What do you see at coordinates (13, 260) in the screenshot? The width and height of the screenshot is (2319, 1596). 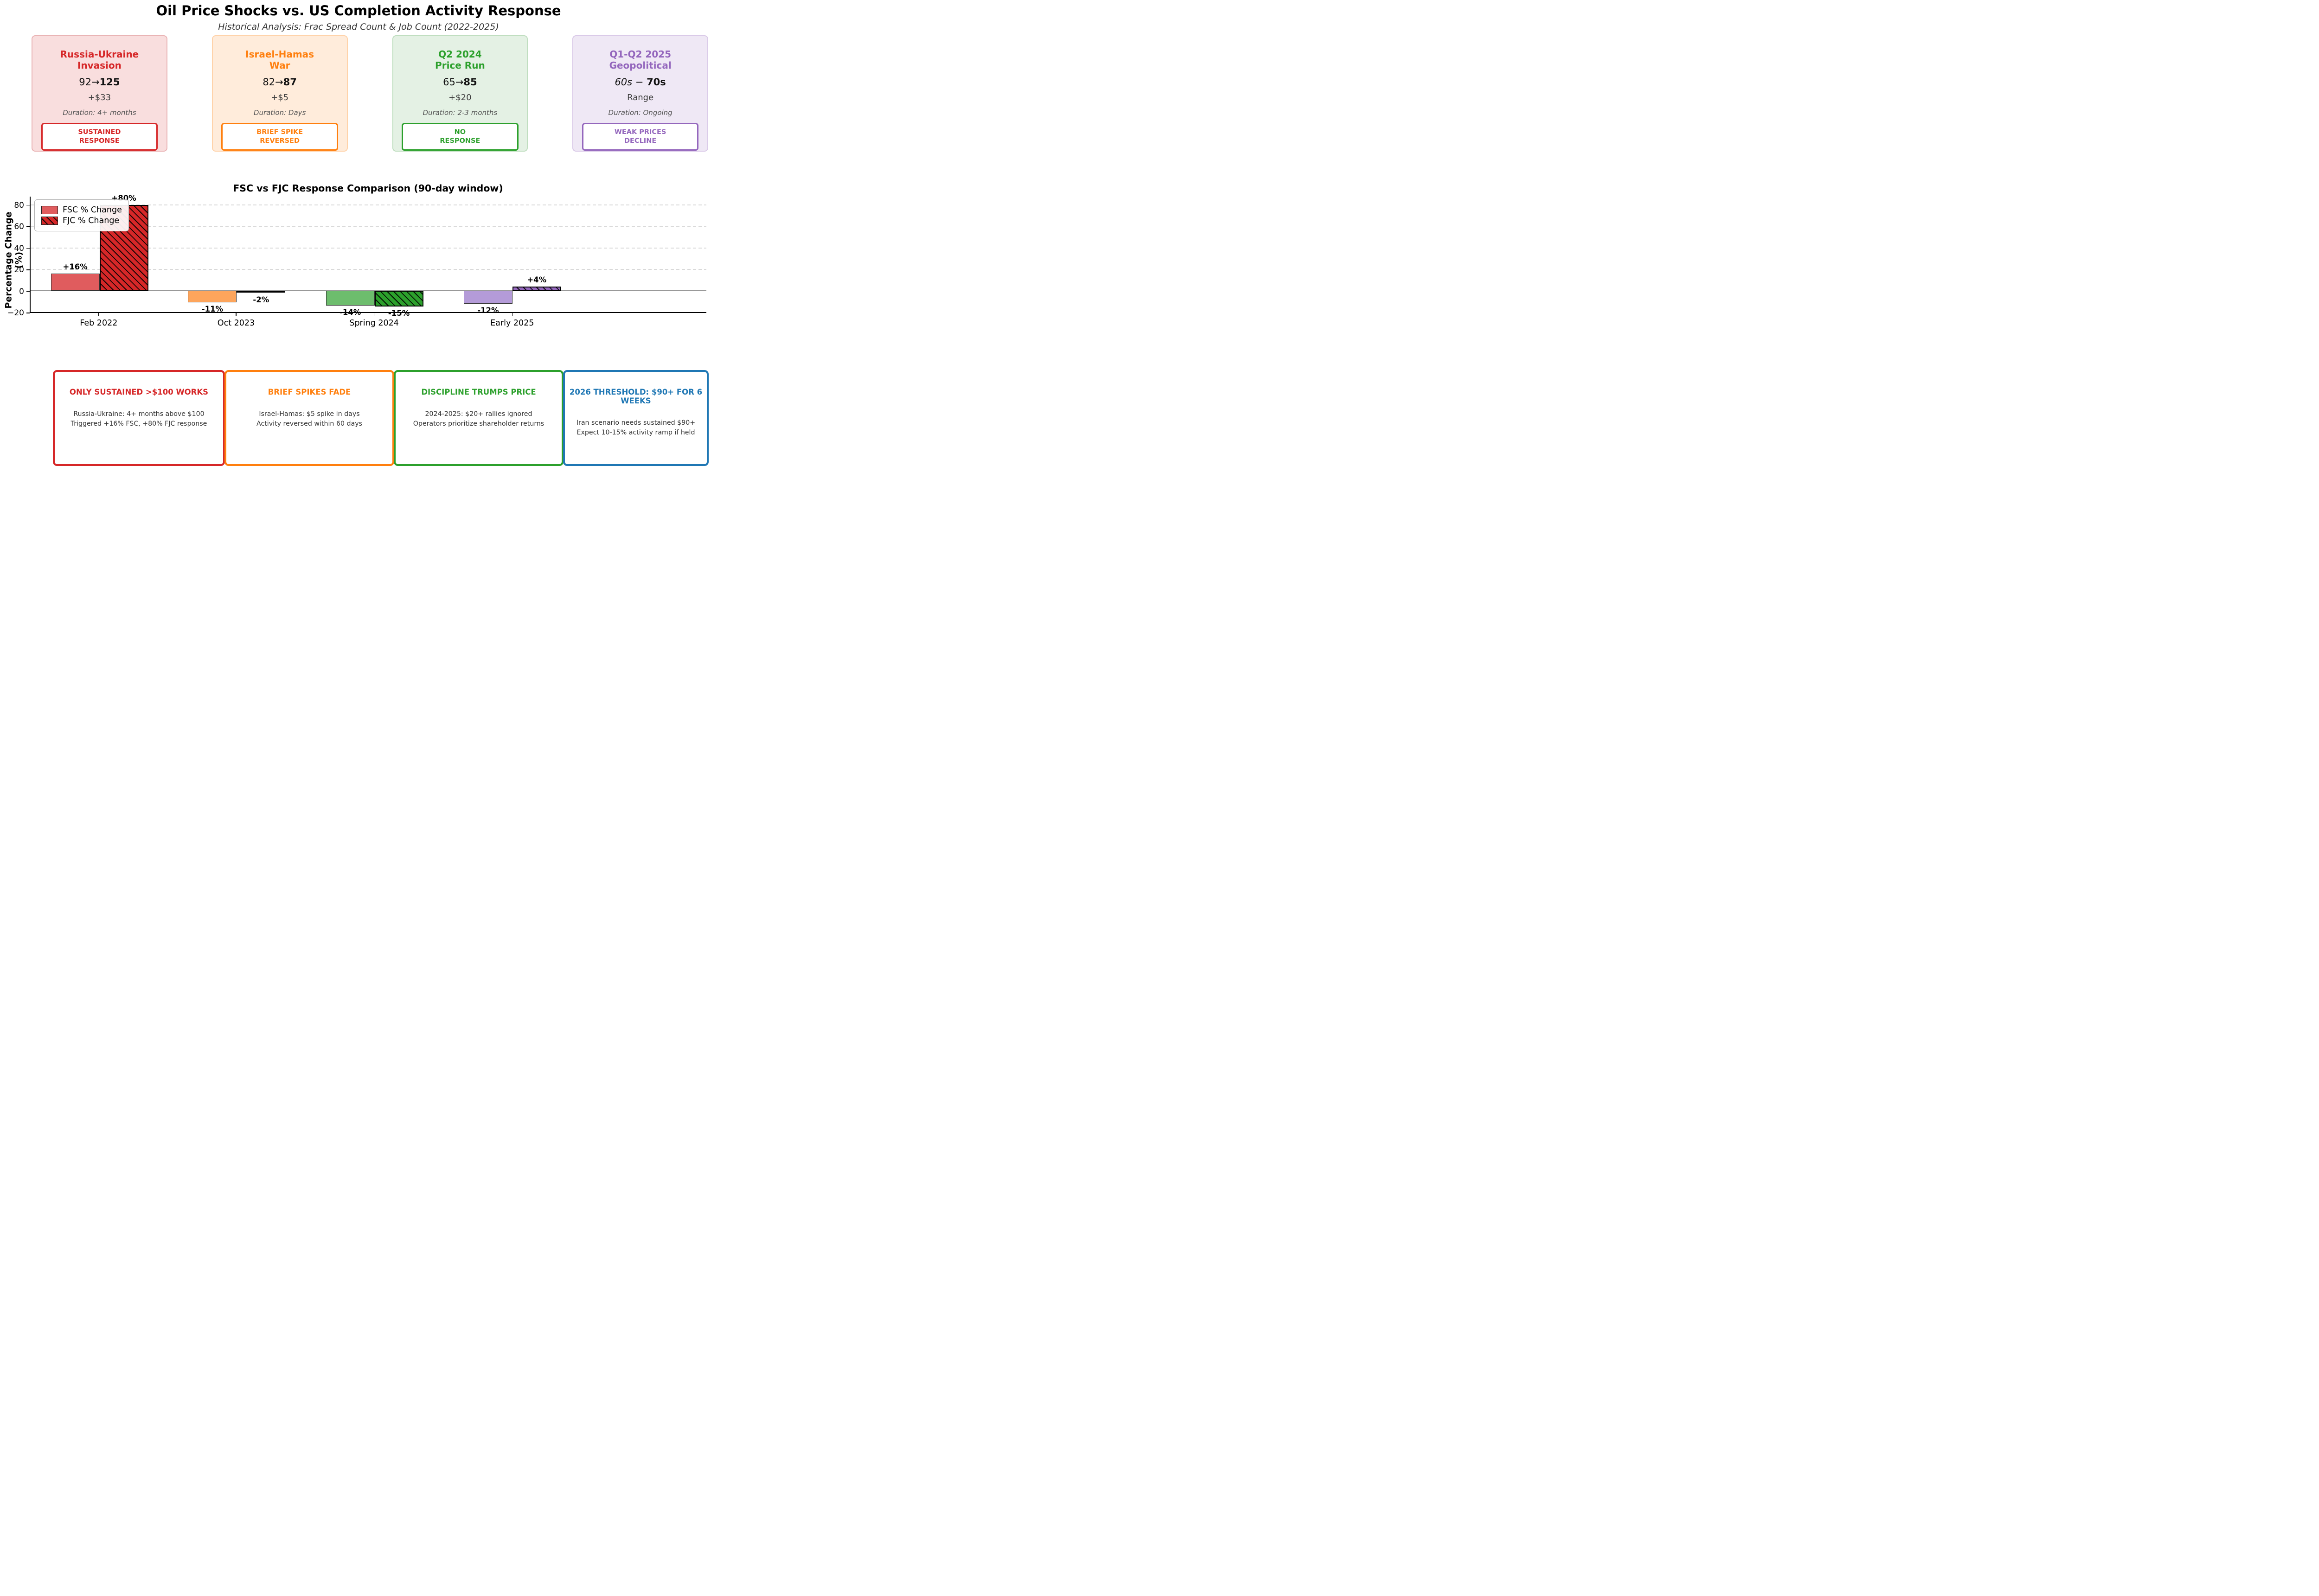 I see `y-axis-label: Percentage Change (%)` at bounding box center [13, 260].